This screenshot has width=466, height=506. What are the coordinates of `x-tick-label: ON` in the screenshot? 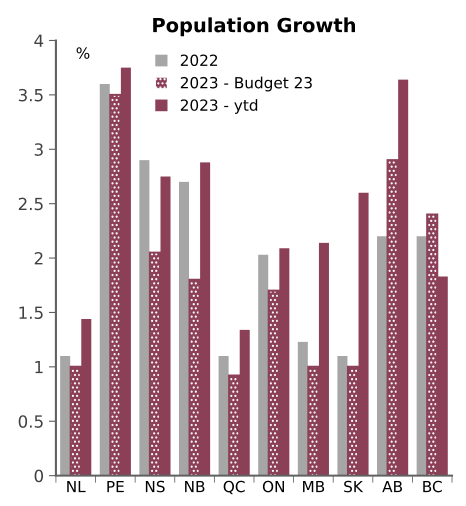 It's located at (273, 486).